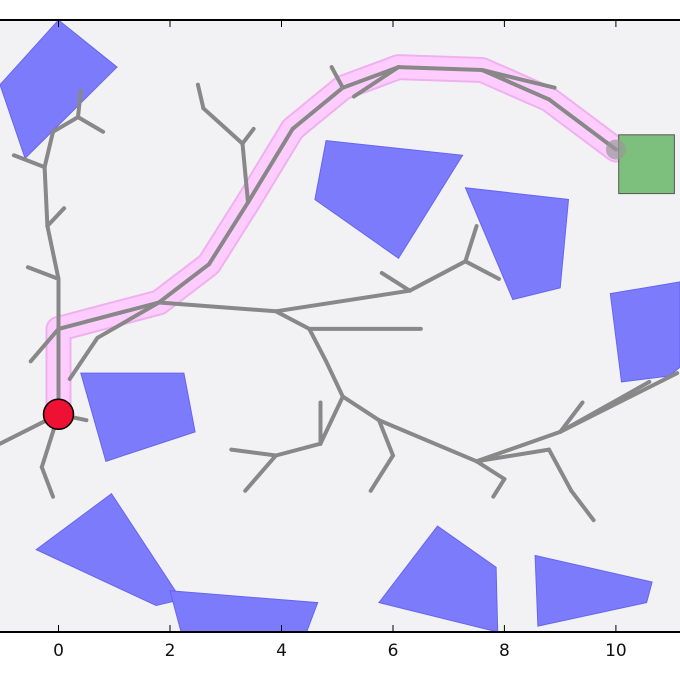 The height and width of the screenshot is (679, 680). What do you see at coordinates (616, 651) in the screenshot?
I see `x-tick-label: 10` at bounding box center [616, 651].